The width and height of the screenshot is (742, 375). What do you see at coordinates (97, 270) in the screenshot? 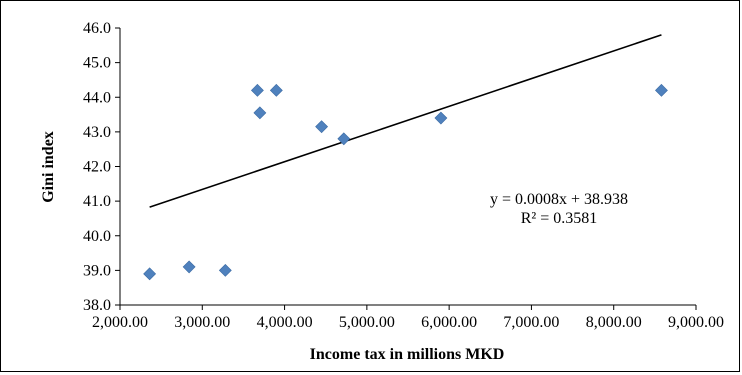
I see `y-tick-label: 39.0` at bounding box center [97, 270].